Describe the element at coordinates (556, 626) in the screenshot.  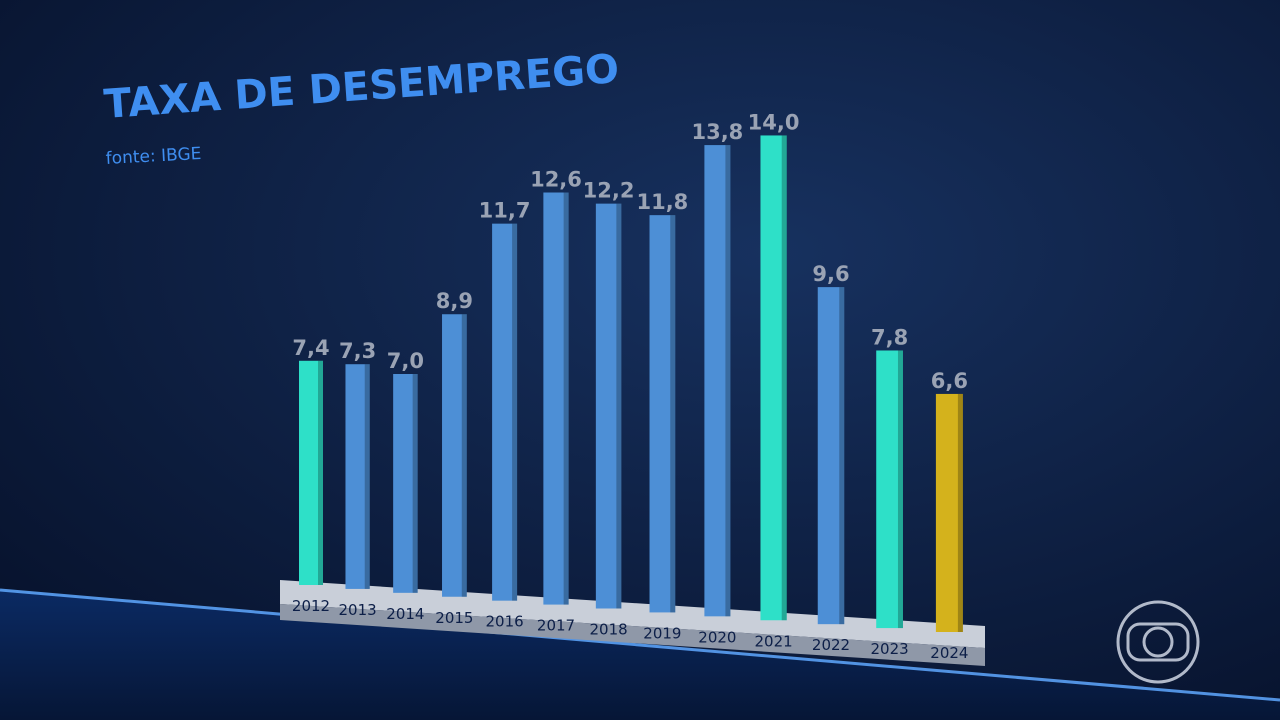
I see `x-tick-label: 2017` at that location.